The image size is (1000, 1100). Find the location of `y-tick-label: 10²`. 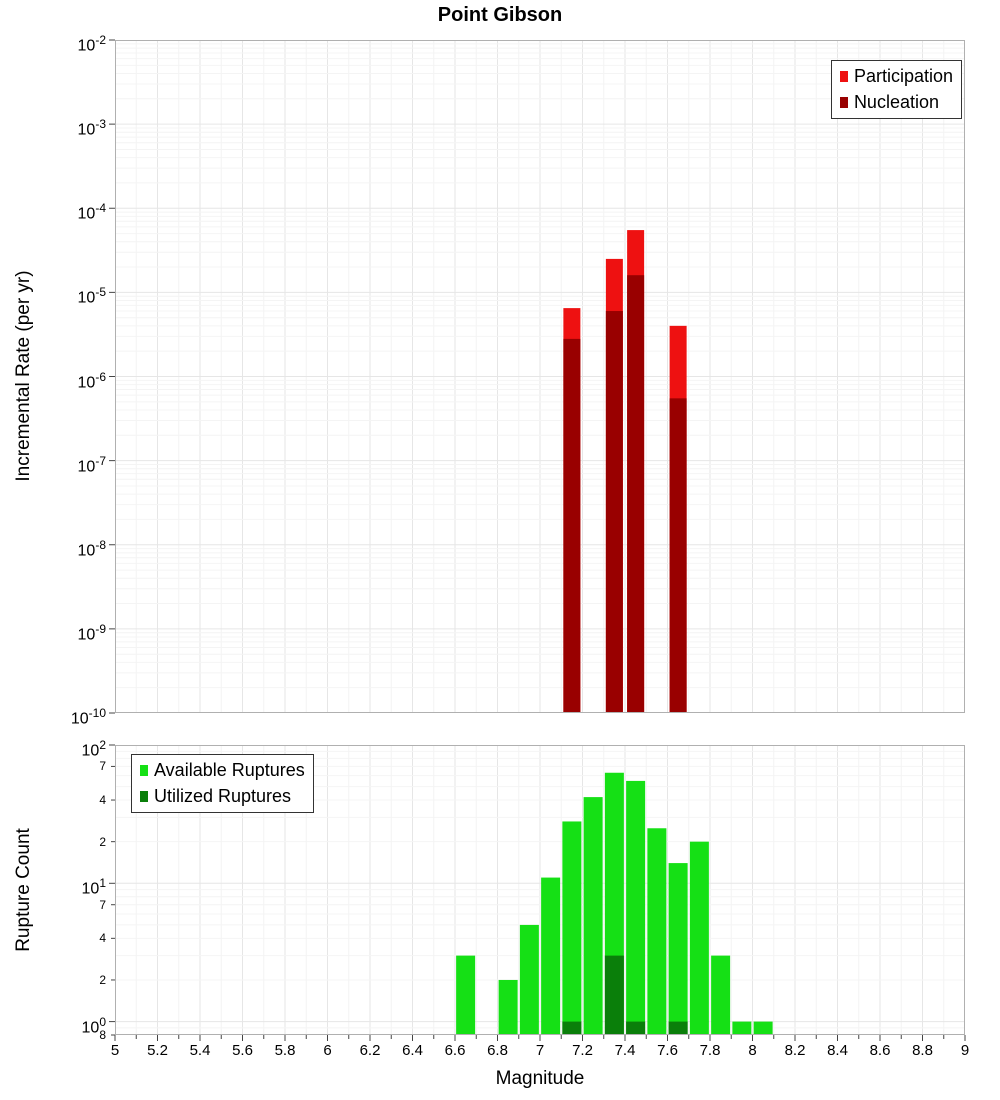

y-tick-label: 10² is located at coordinates (93, 749).